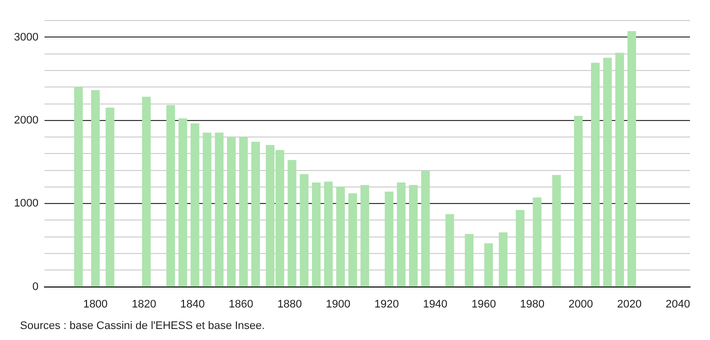  I want to click on y-tick-label: 1000, so click(26, 204).